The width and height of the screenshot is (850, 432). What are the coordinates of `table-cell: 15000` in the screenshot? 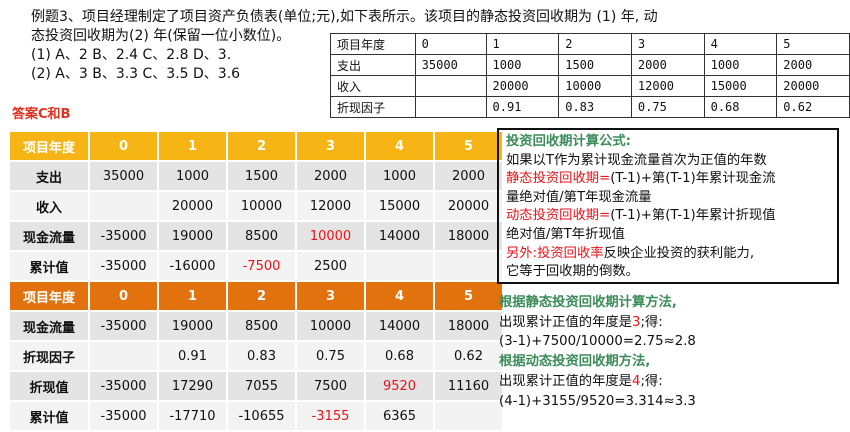 It's located at (399, 206).